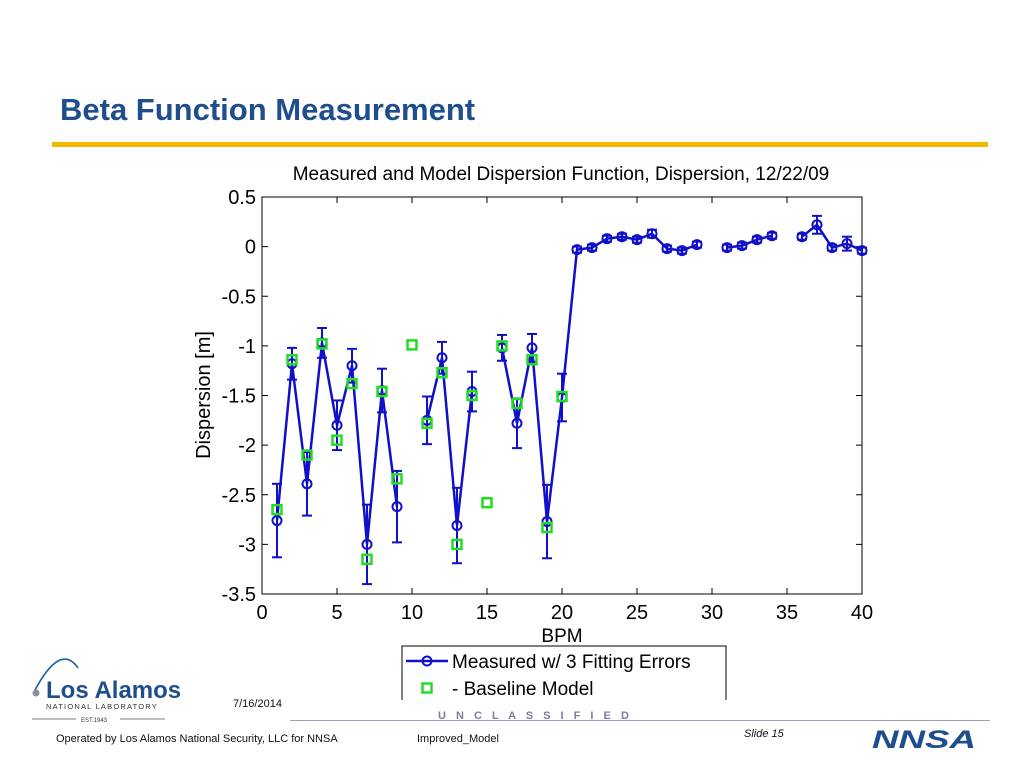 This screenshot has width=1024, height=768. I want to click on legend-measured-marker, so click(427, 661).